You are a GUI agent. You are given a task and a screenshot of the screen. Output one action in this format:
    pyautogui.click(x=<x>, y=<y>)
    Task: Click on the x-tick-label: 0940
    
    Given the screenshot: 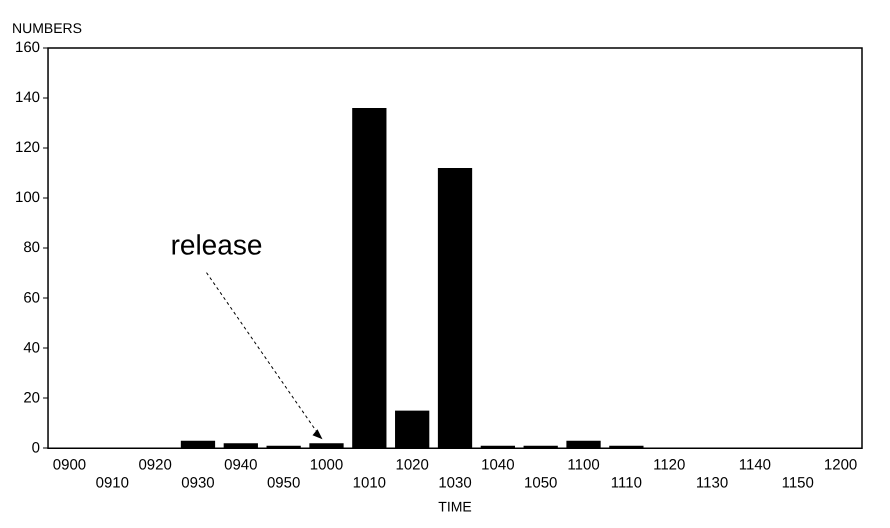 What is the action you would take?
    pyautogui.click(x=241, y=465)
    